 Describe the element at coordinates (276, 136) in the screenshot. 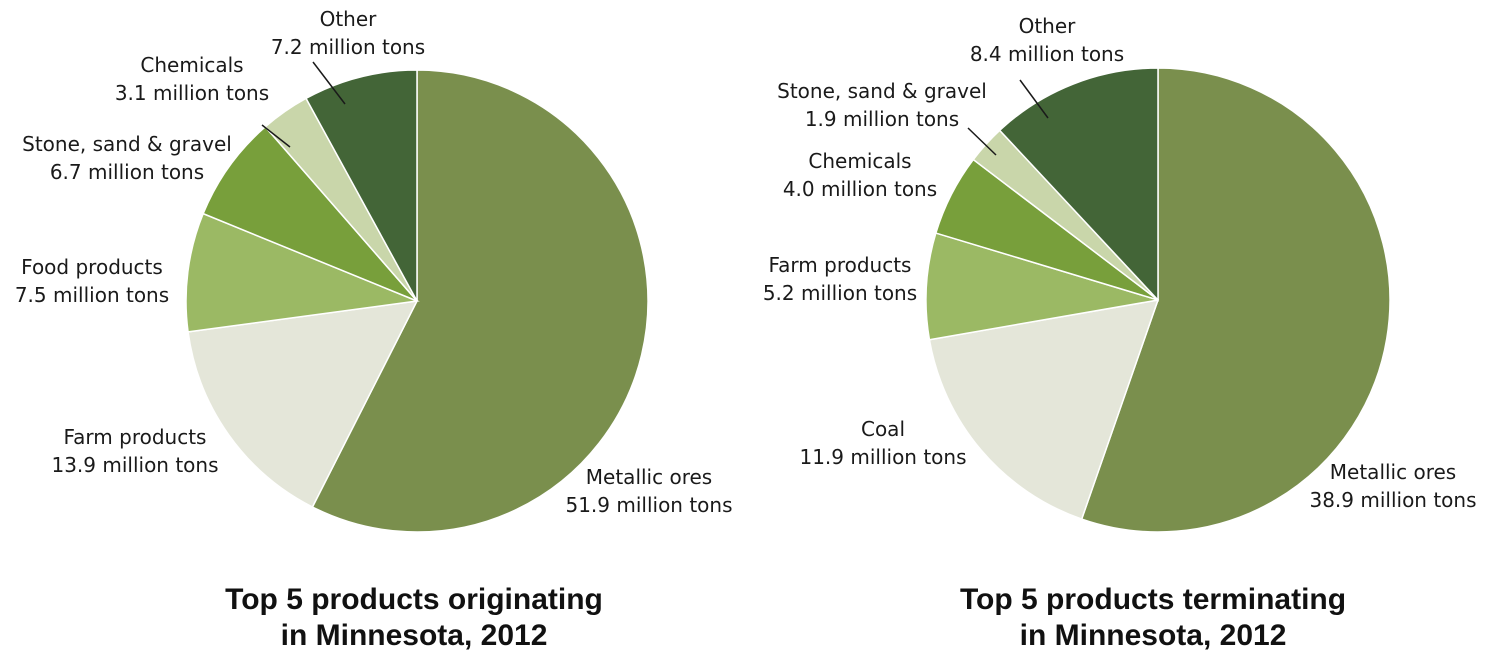

I see `leader-line-chemicals` at that location.